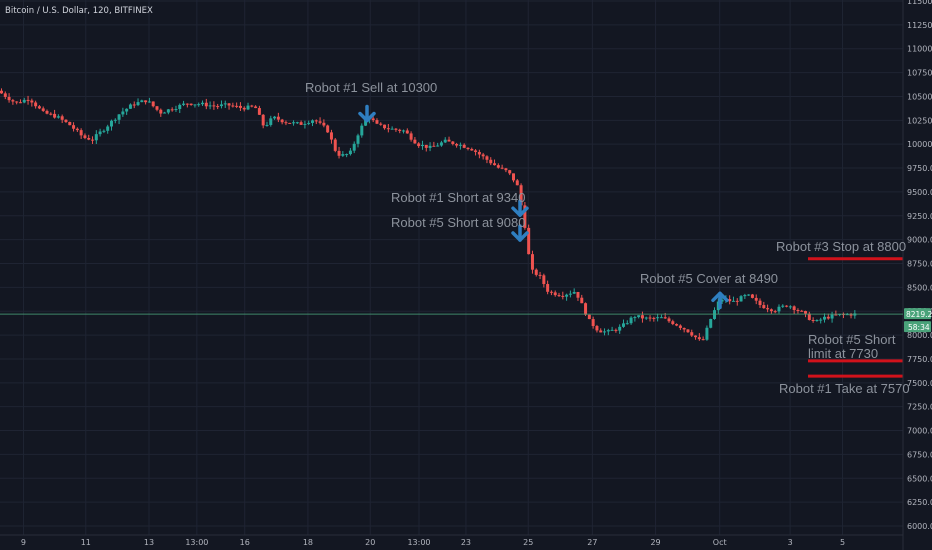 This screenshot has height=550, width=932. I want to click on y-tick-label: 9000.0, so click(919, 240).